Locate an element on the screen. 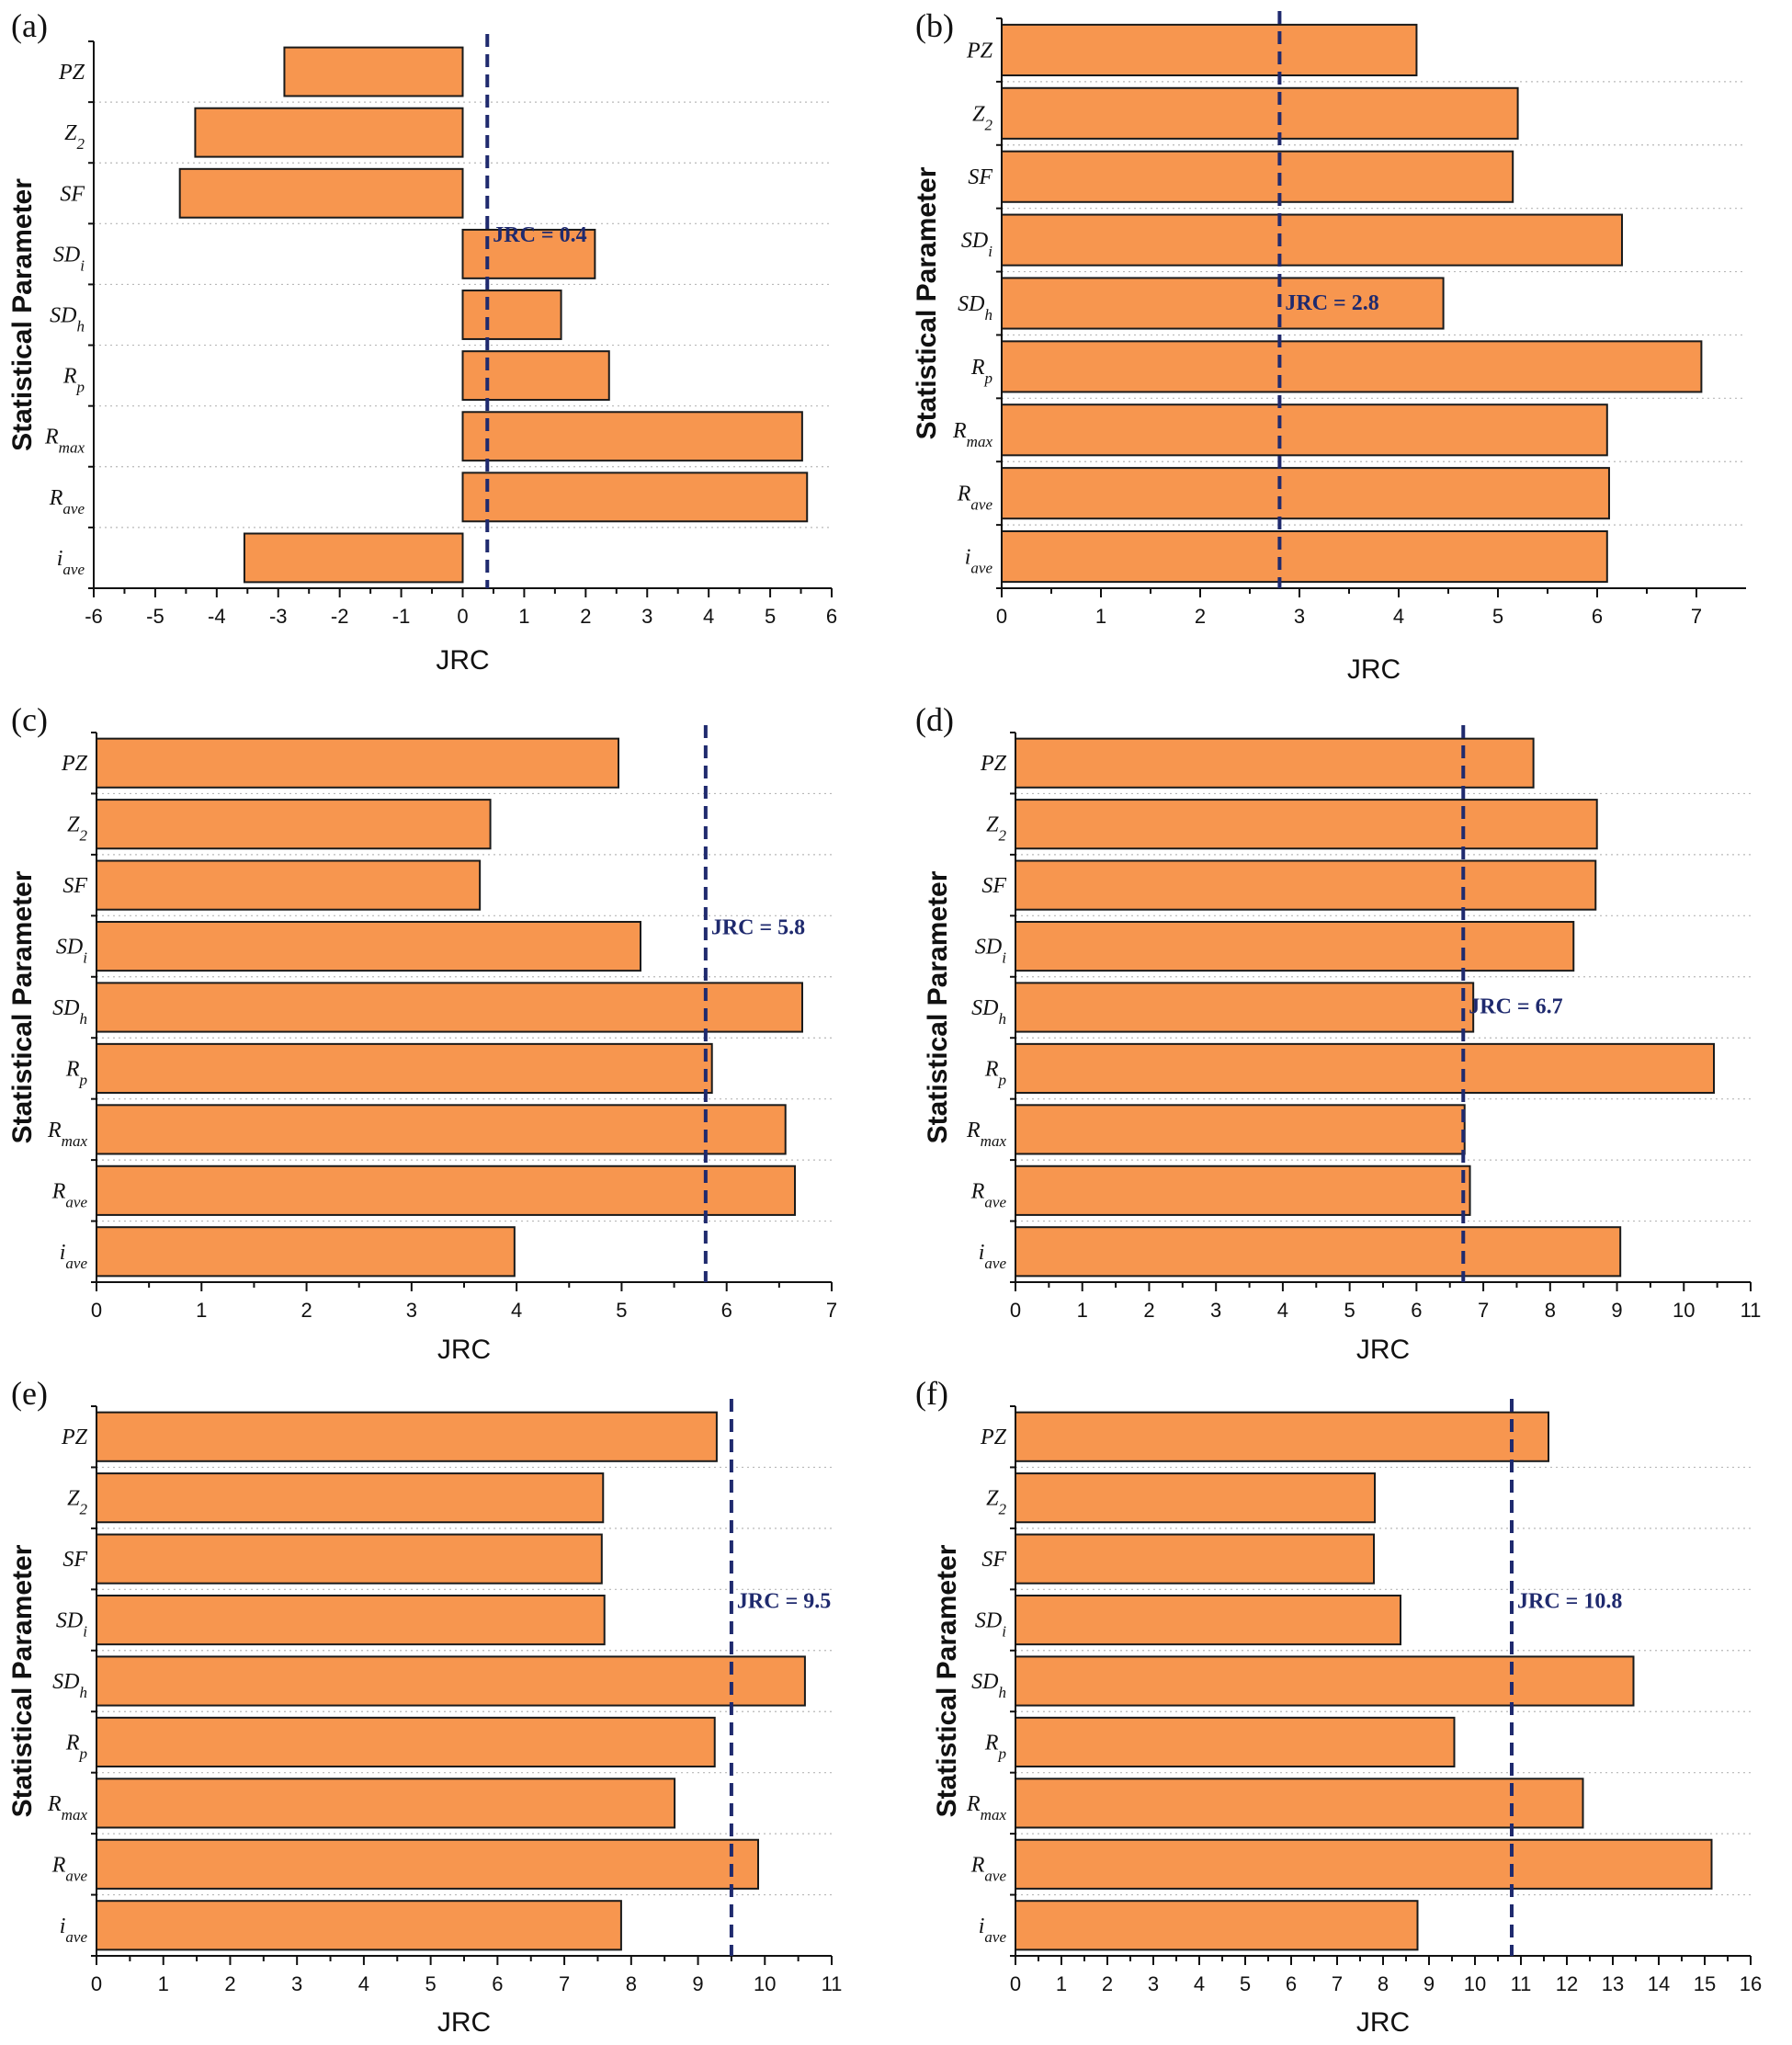 The image size is (1792, 2045). x-tick-label: -5 is located at coordinates (155, 616).